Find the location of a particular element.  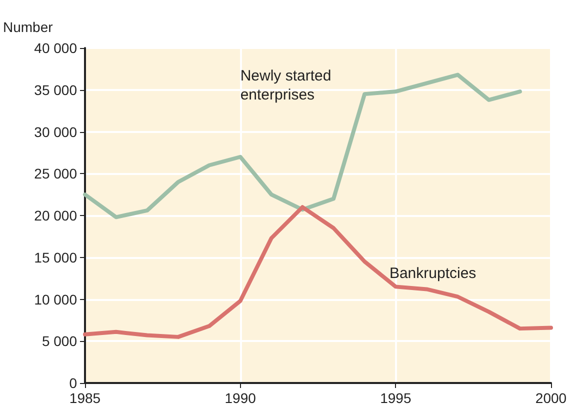

y-axis-title: Number is located at coordinates (28, 27).